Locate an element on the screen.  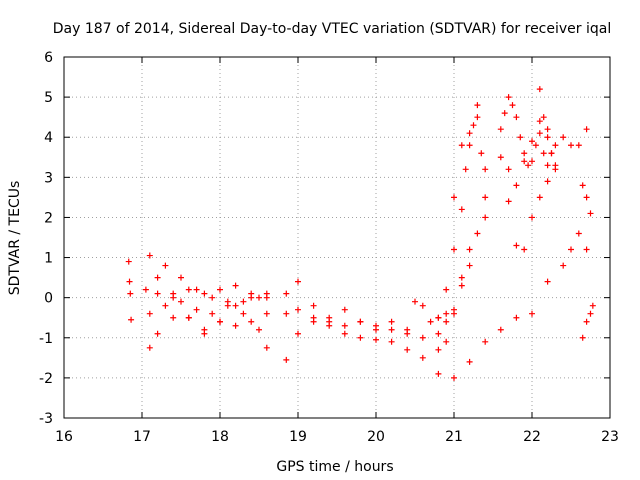
x-tick-label: 21 is located at coordinates (454, 437).